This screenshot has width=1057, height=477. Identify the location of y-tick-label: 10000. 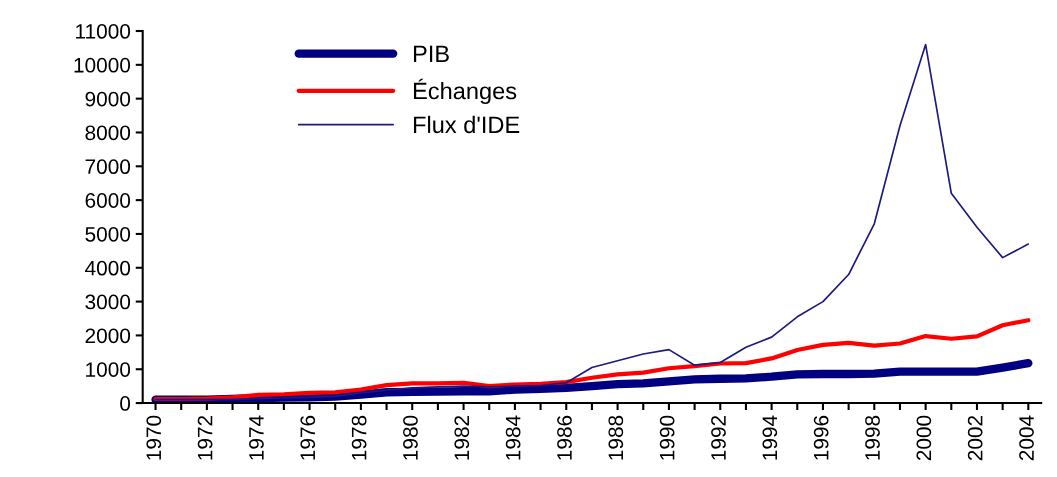
(102, 65).